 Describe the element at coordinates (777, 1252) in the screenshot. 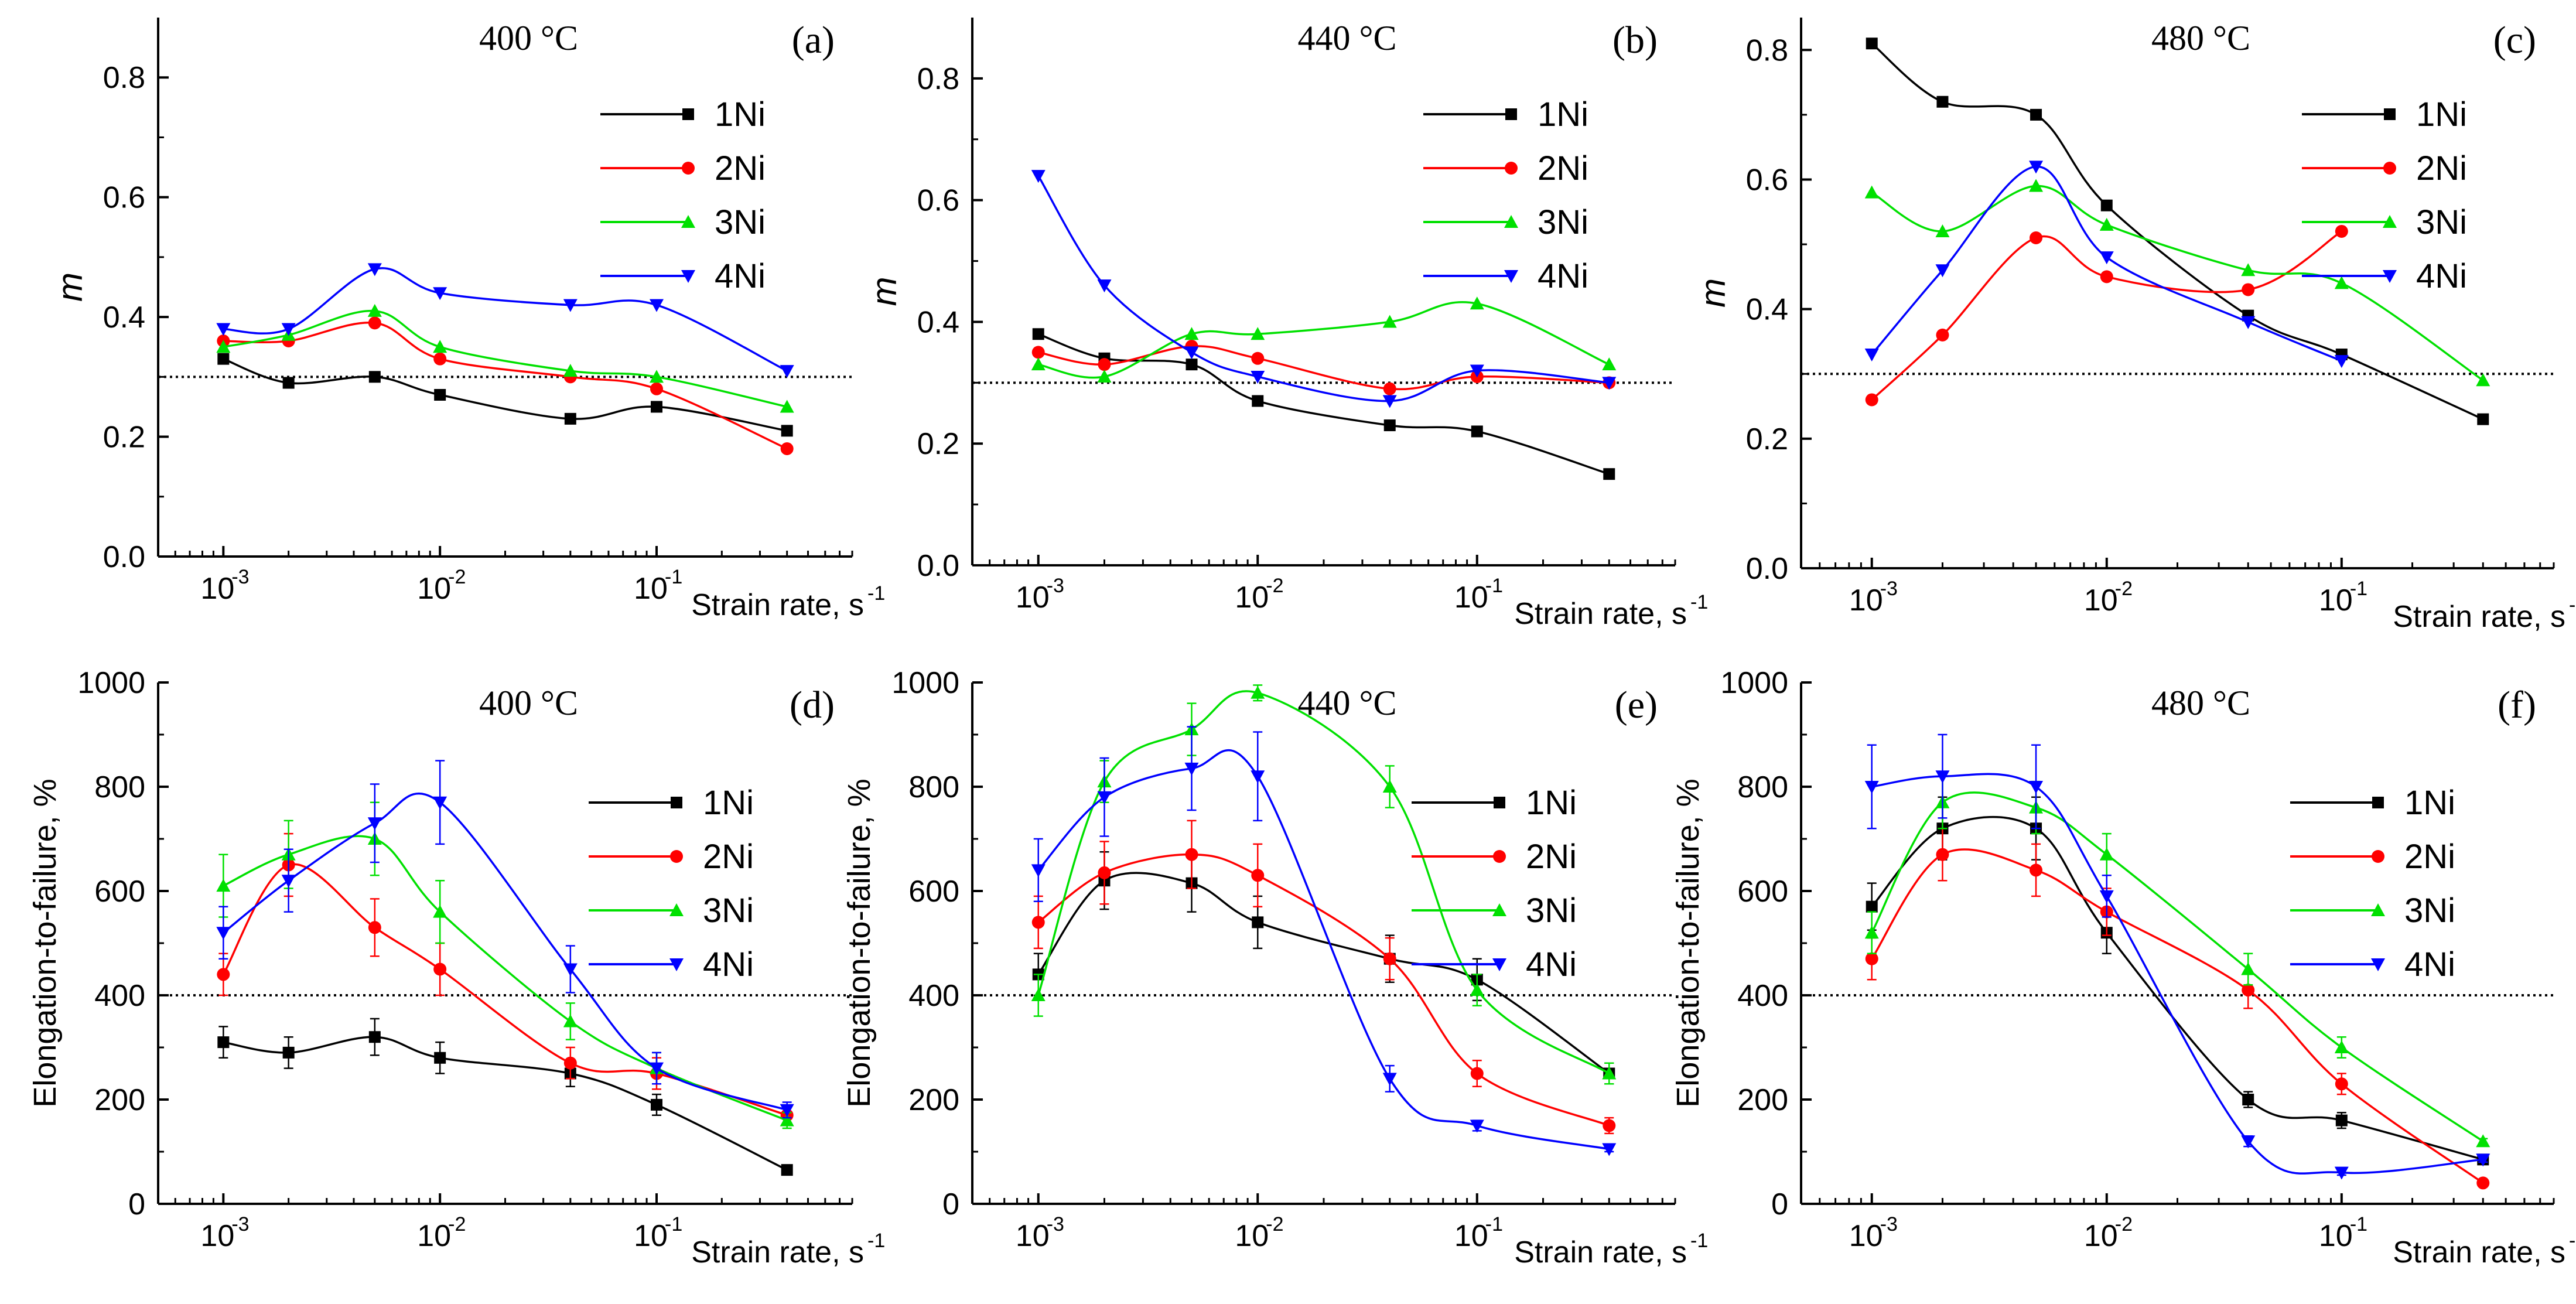

I see `svg-text: Strain rate, s` at that location.